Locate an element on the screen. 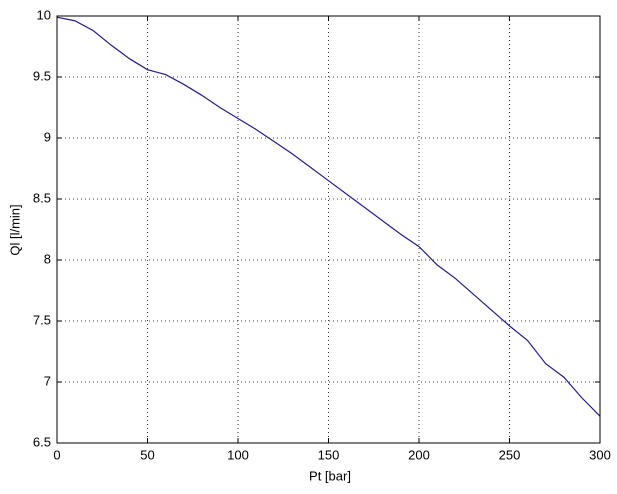 The width and height of the screenshot is (617, 494). y-tick-label: 6.5 is located at coordinates (42, 441).